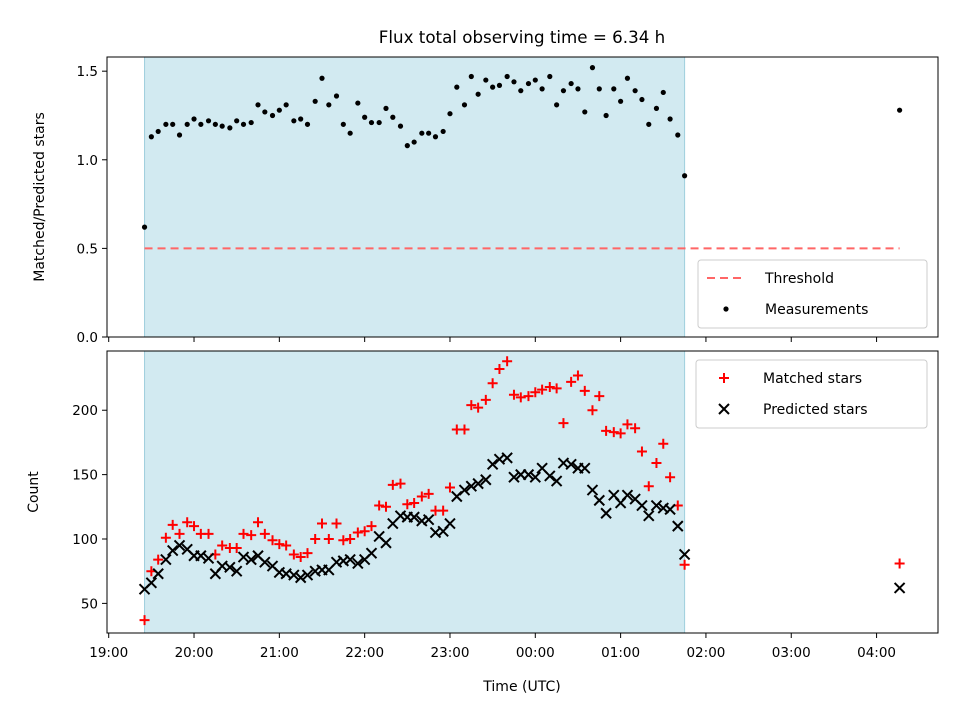 The image size is (960, 724). I want to click on x-axis-label: Time (UTC), so click(521, 687).